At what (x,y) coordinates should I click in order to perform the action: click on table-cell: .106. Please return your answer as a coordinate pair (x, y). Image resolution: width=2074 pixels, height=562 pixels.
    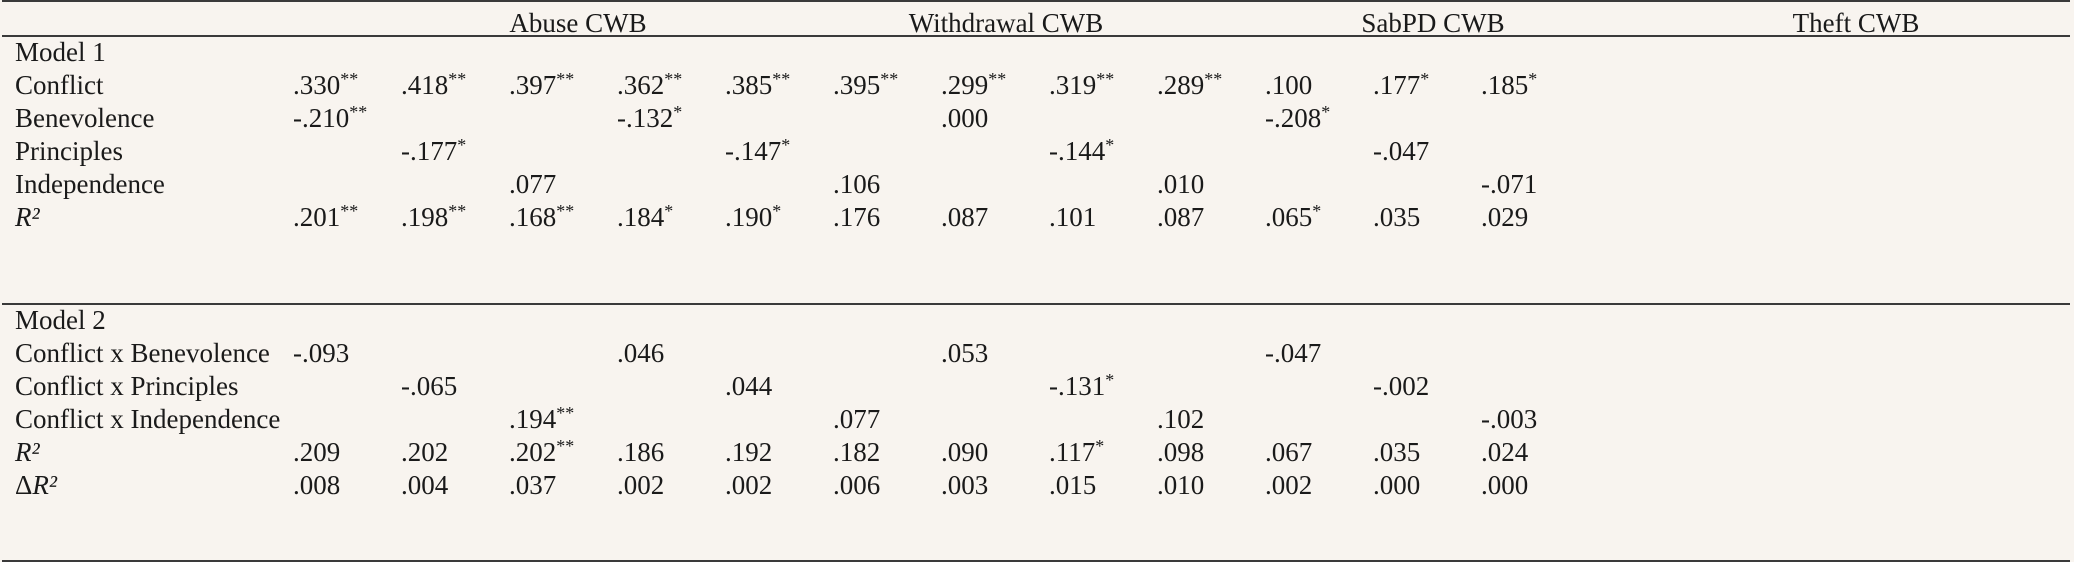
    Looking at the image, I should click on (857, 184).